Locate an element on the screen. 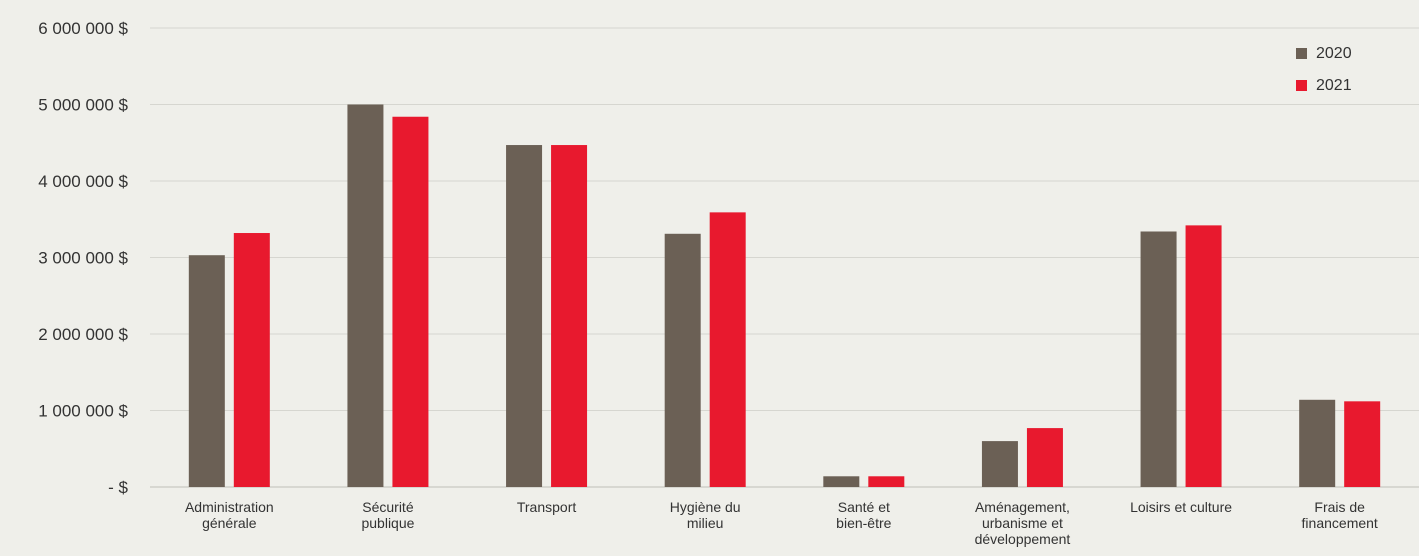 The height and width of the screenshot is (556, 1419). category-label-line: développement is located at coordinates (1023, 539).